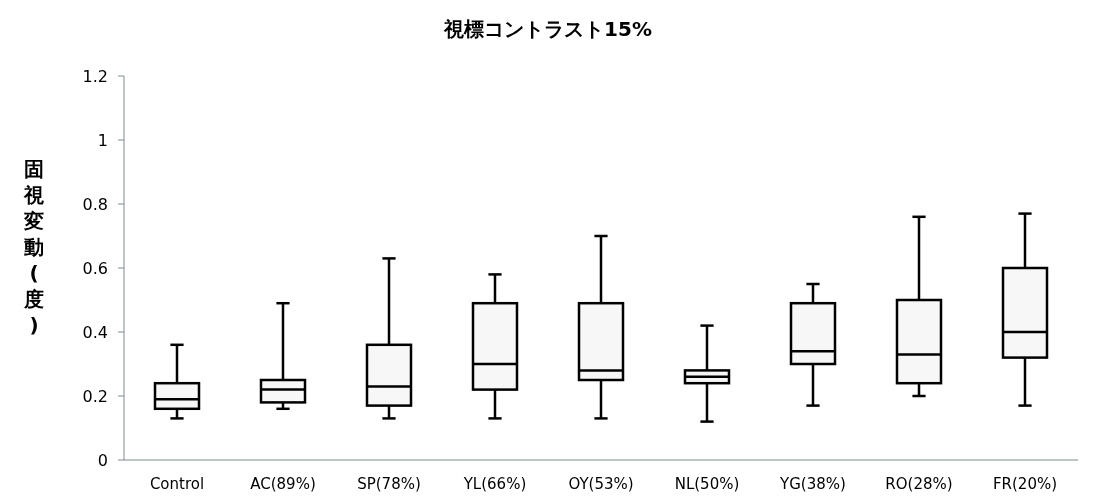 This screenshot has width=1096, height=504. Describe the element at coordinates (95, 76) in the screenshot. I see `y-tick-label: 1.2` at that location.